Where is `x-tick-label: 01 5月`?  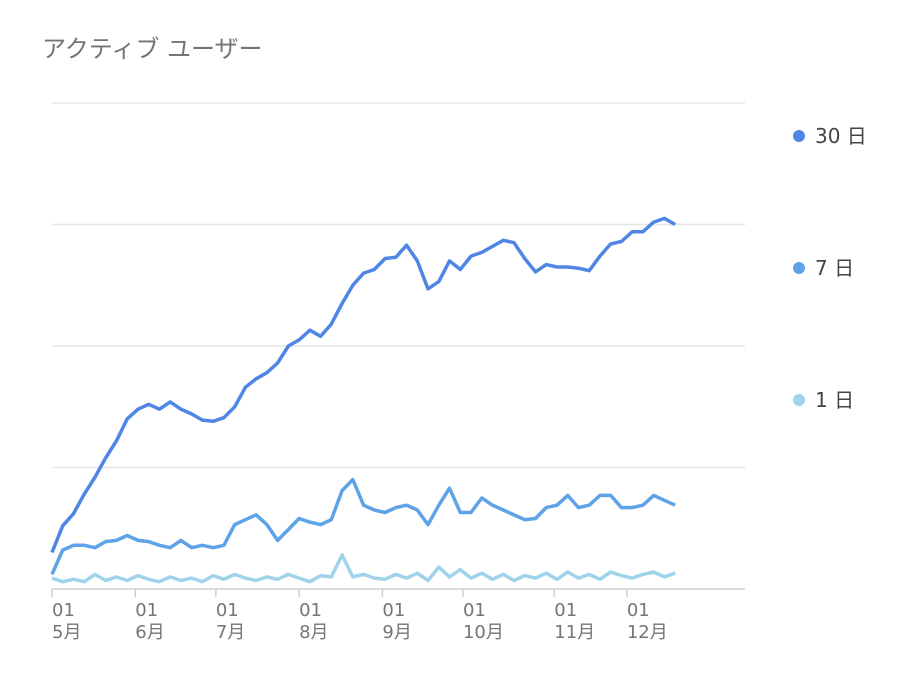 x-tick-label: 01 5月 is located at coordinates (66, 621).